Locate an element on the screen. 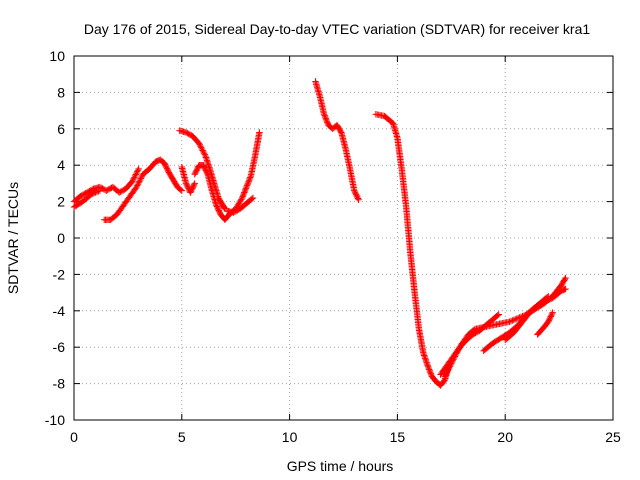 This screenshot has width=640, height=480. series-s3 is located at coordinates (142, 189).